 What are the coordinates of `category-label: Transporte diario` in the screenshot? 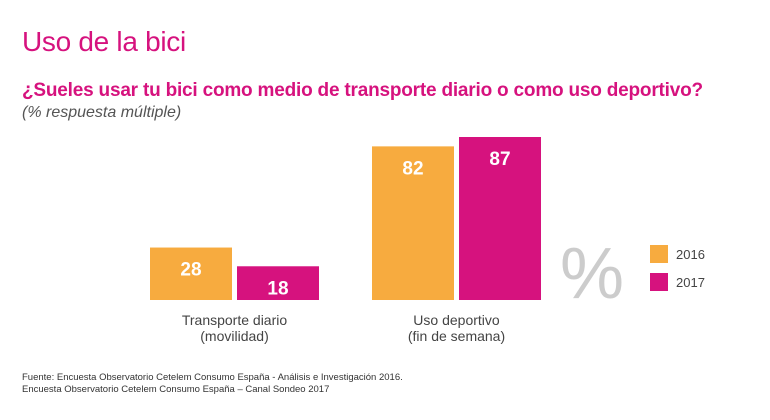 It's located at (235, 320).